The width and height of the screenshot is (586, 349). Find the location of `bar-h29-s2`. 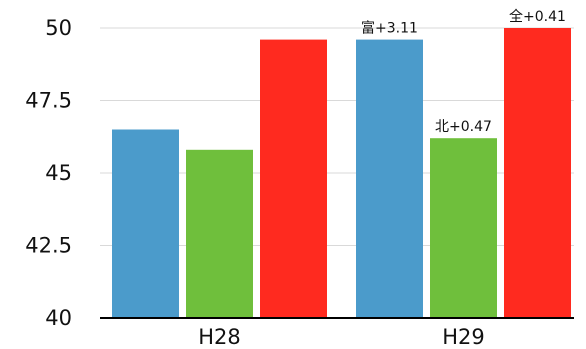

bar-h29-s2 is located at coordinates (463, 228).